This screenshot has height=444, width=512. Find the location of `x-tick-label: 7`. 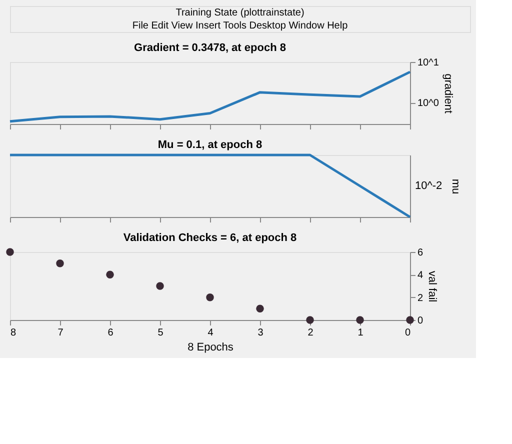

x-tick-label: 7 is located at coordinates (61, 333).